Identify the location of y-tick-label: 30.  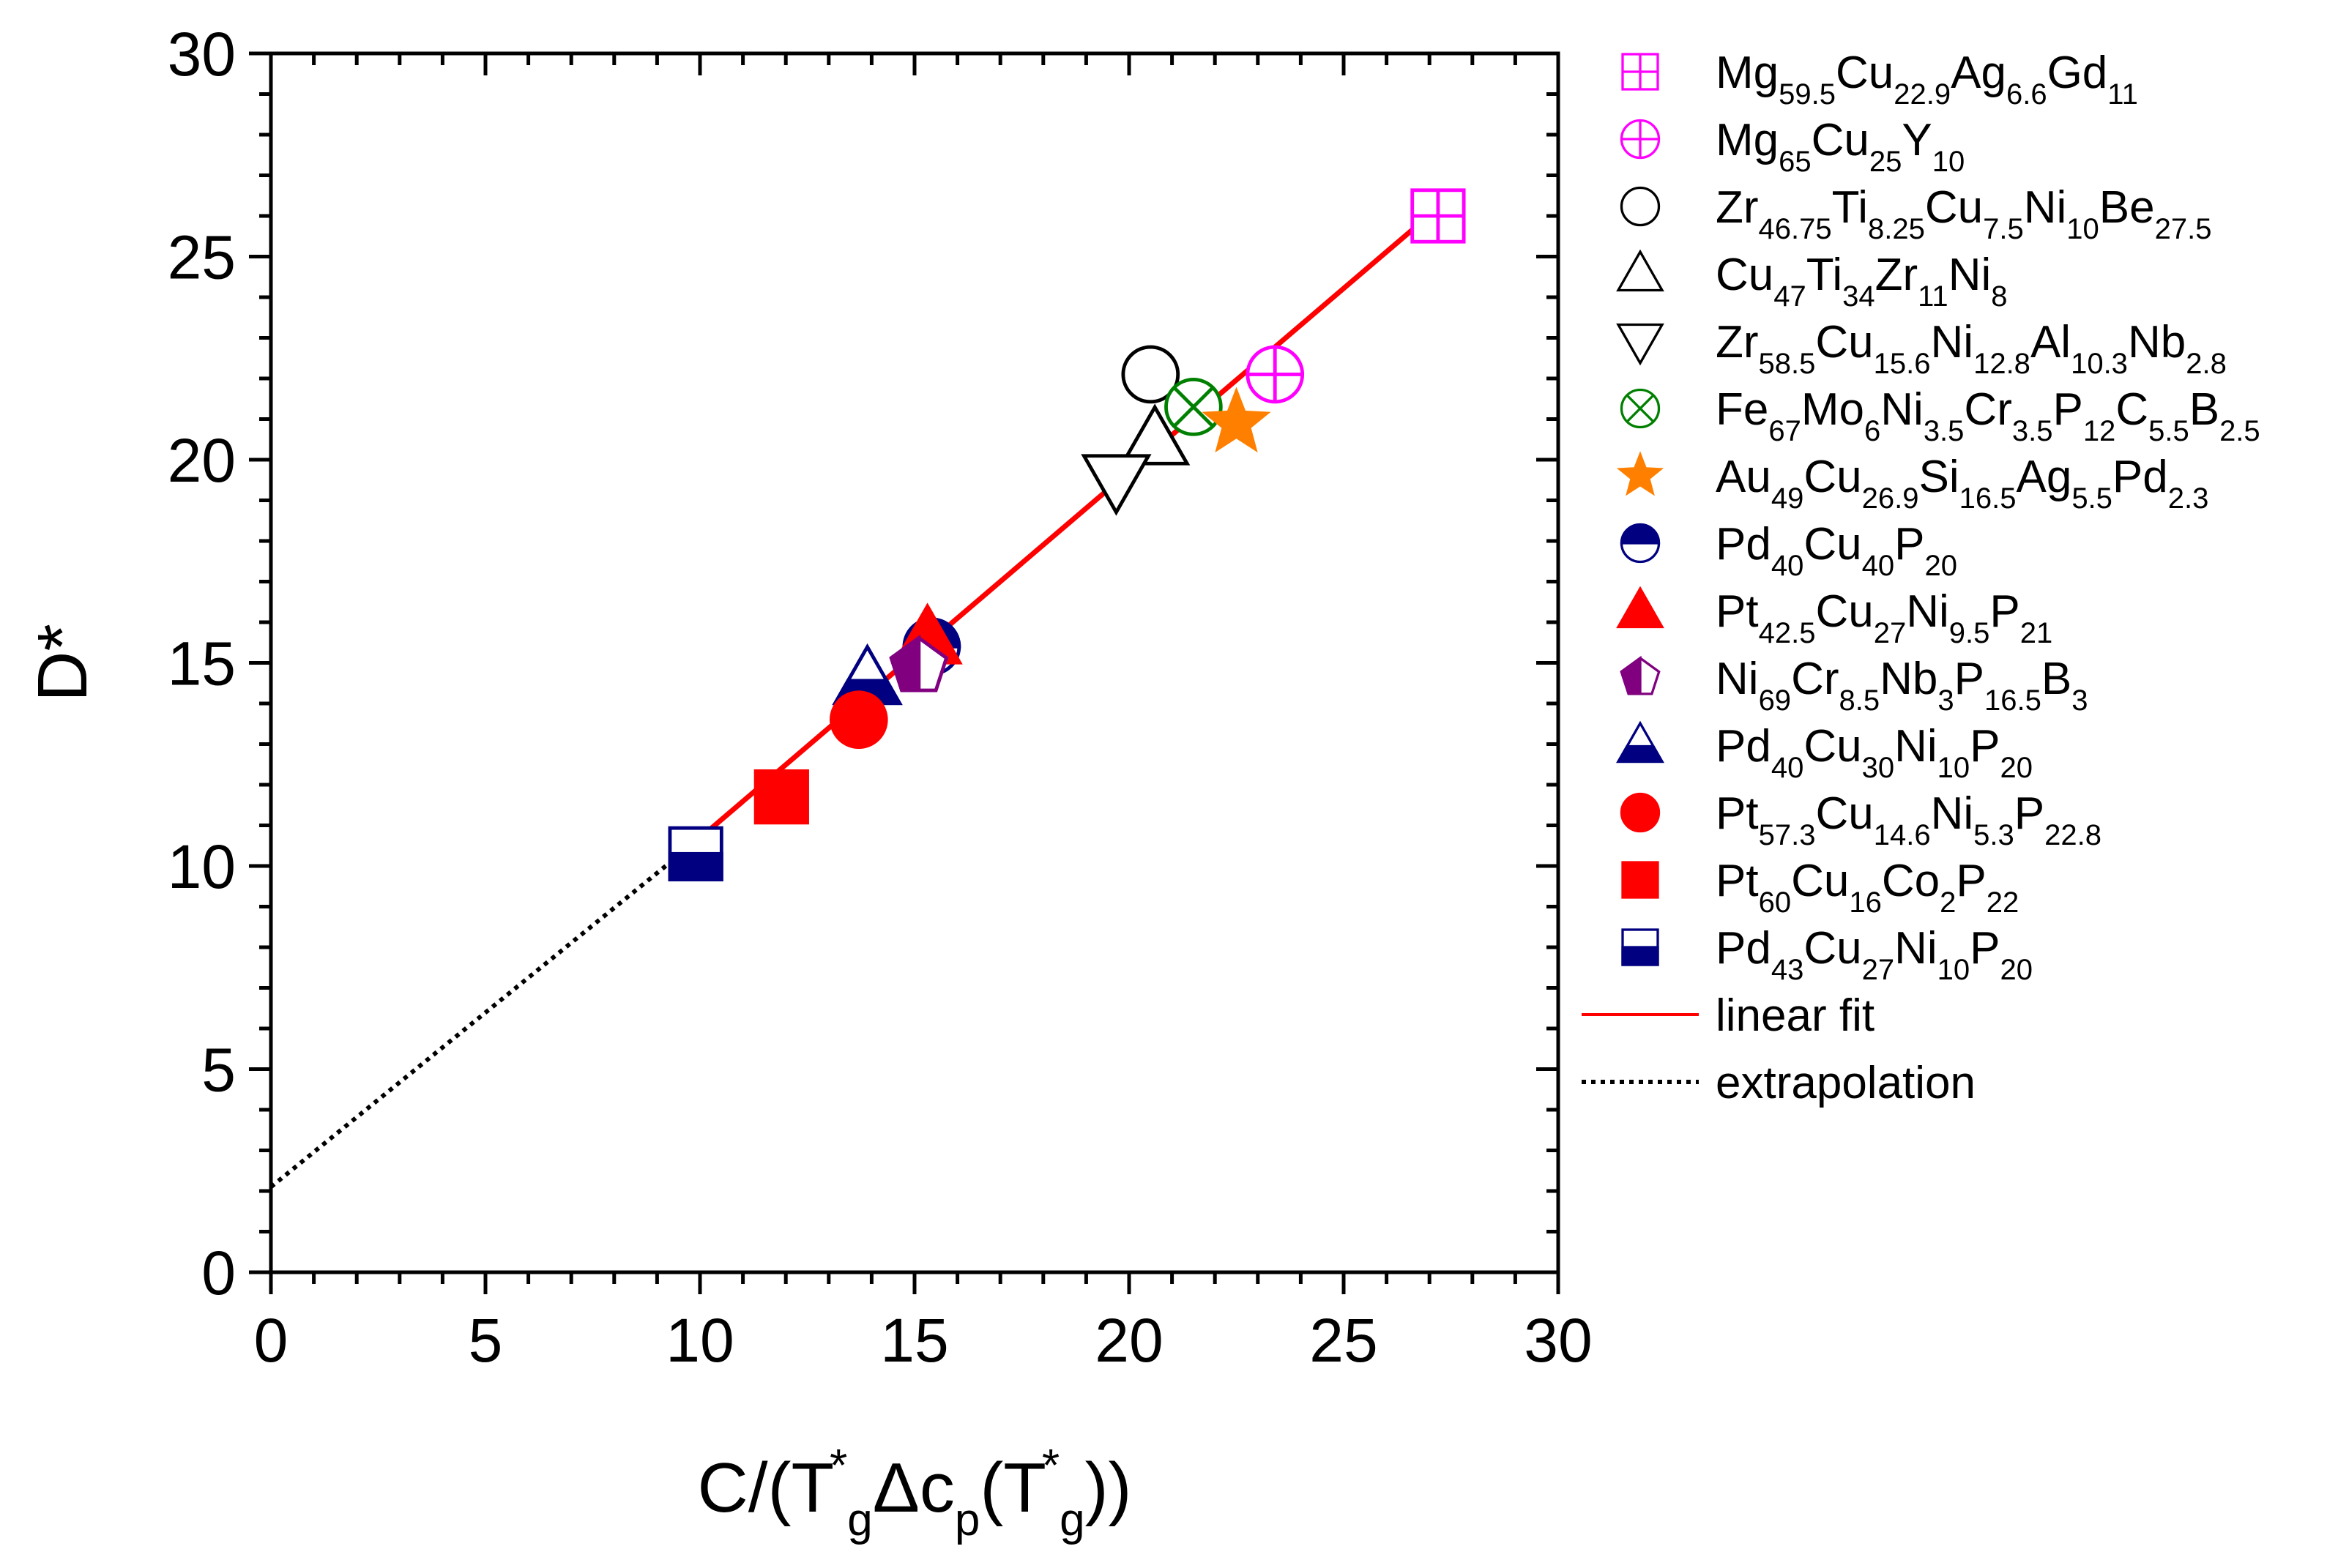
(202, 54).